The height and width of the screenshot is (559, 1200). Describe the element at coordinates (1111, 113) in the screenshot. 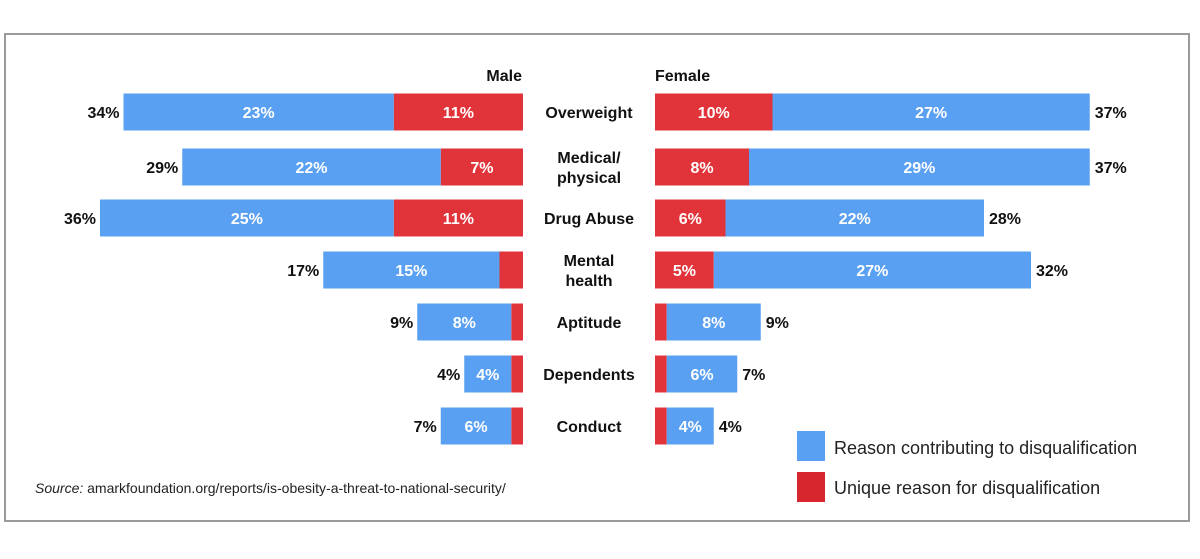

I see `female-total-overweight: 37%` at that location.